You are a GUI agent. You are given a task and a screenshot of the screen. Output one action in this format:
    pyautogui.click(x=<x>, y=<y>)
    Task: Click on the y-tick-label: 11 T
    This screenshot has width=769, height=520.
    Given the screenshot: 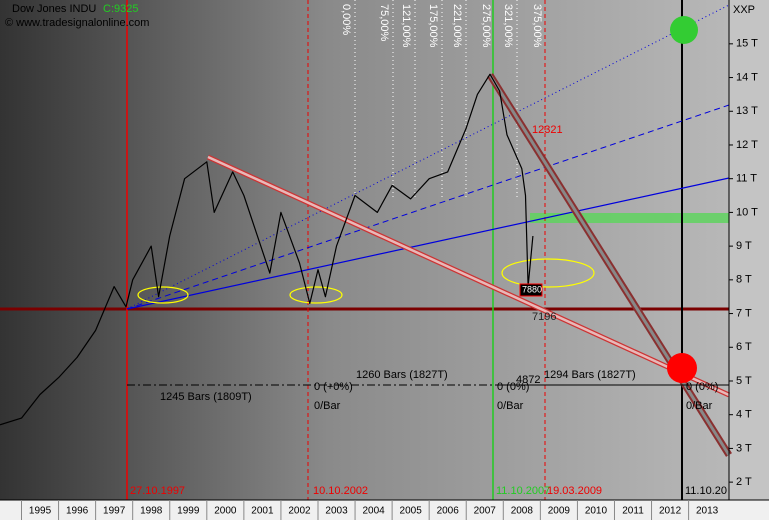 What is the action you would take?
    pyautogui.click(x=746, y=179)
    